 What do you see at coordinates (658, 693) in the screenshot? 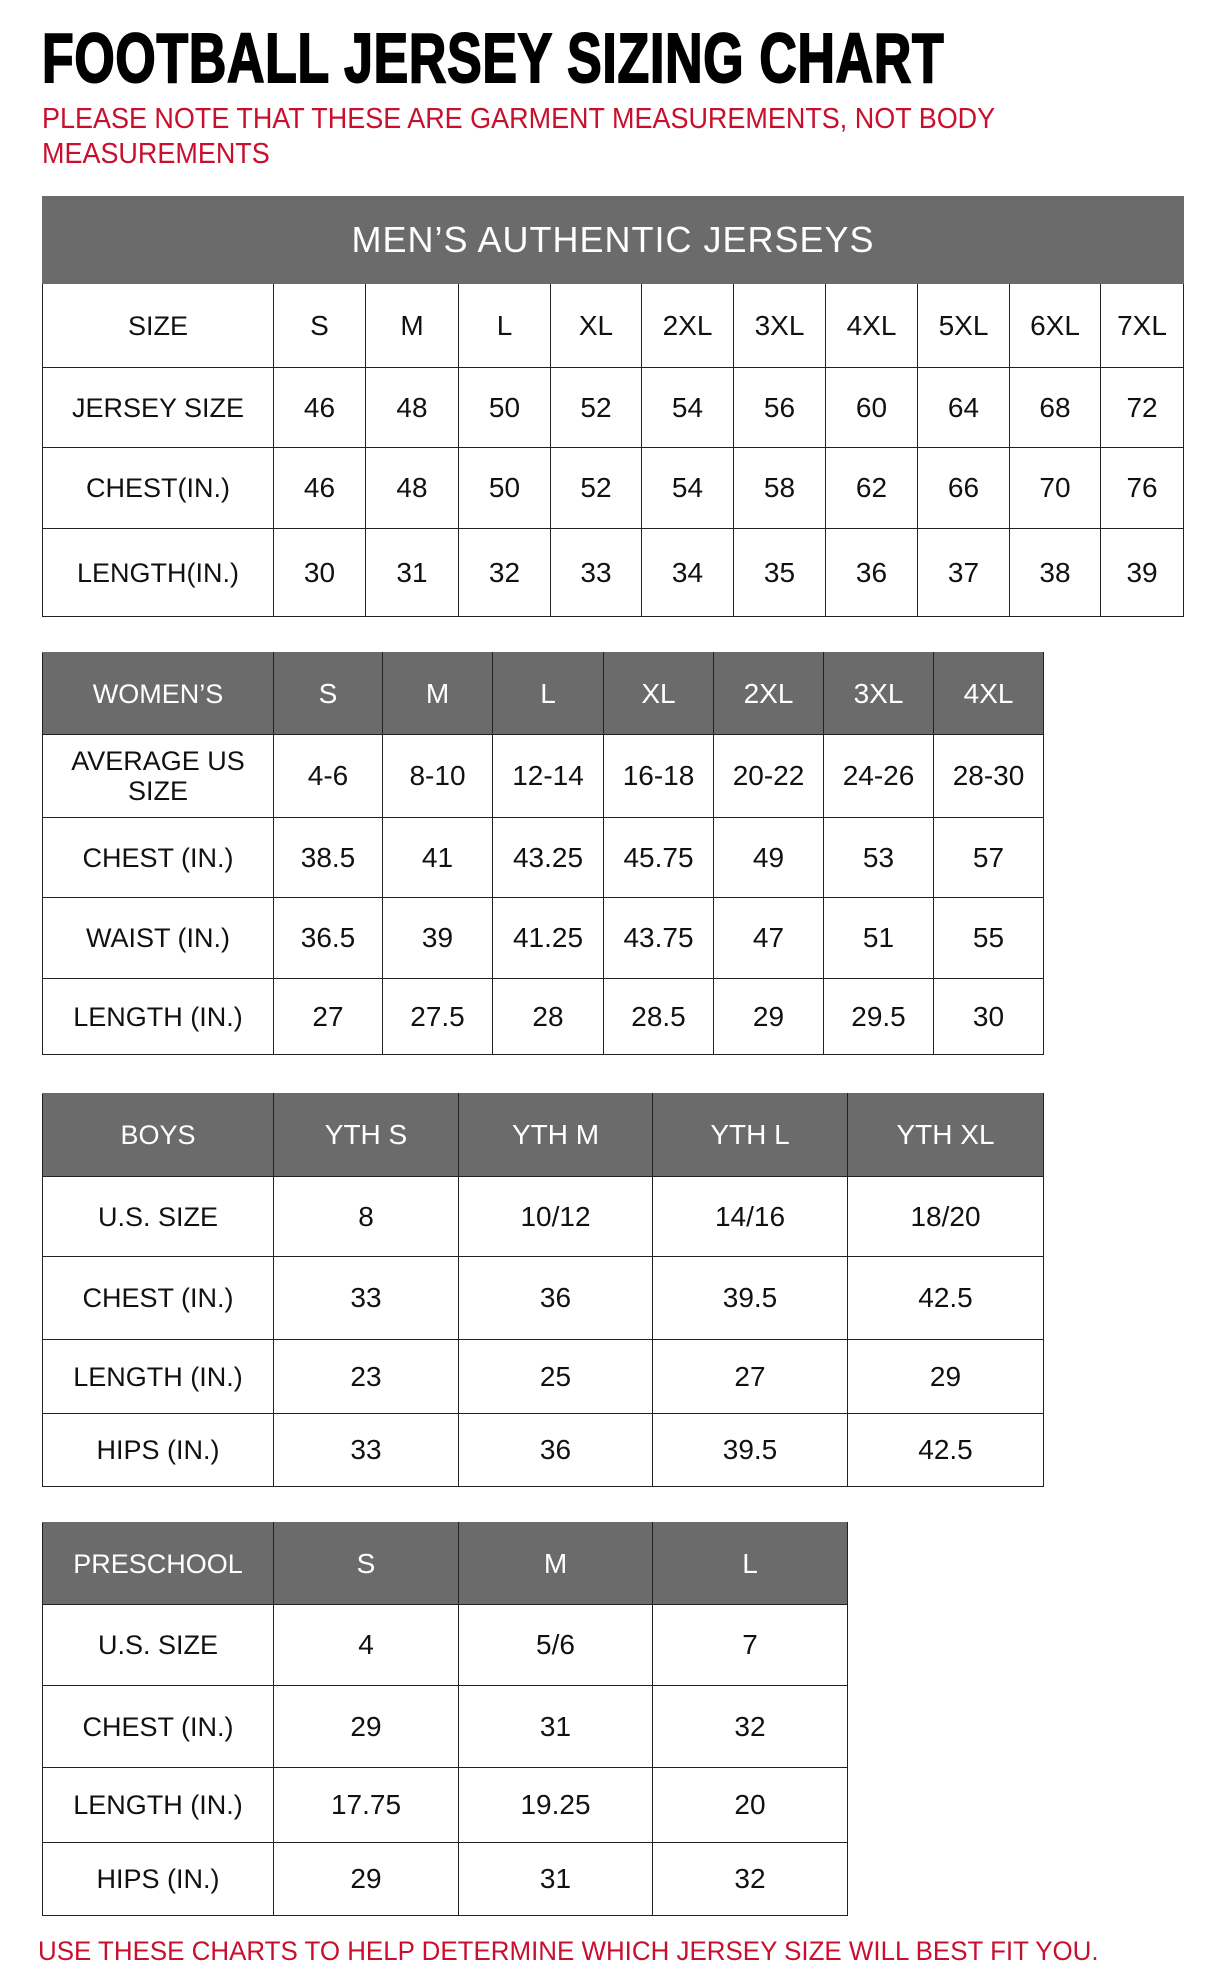
I see `size-header-cell: XL` at bounding box center [658, 693].